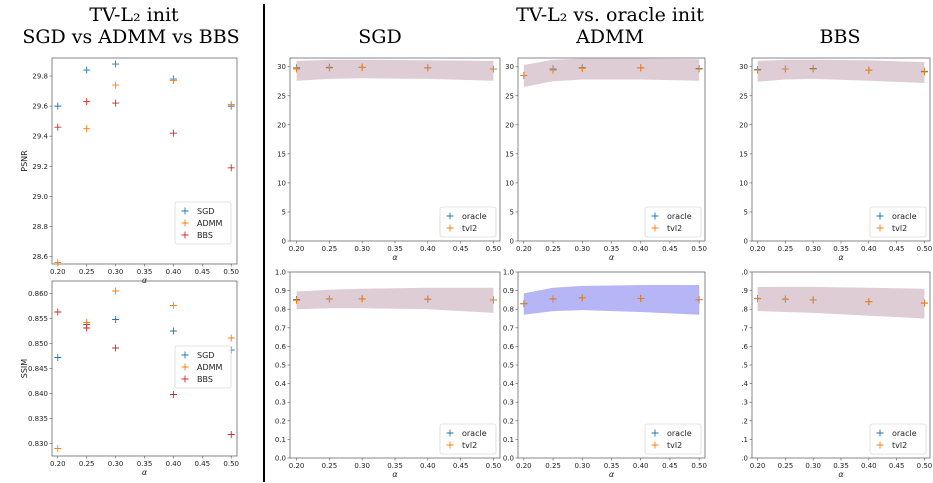  Describe the element at coordinates (508, 328) in the screenshot. I see `admm-ssim-ytick-label: 0.7` at that location.